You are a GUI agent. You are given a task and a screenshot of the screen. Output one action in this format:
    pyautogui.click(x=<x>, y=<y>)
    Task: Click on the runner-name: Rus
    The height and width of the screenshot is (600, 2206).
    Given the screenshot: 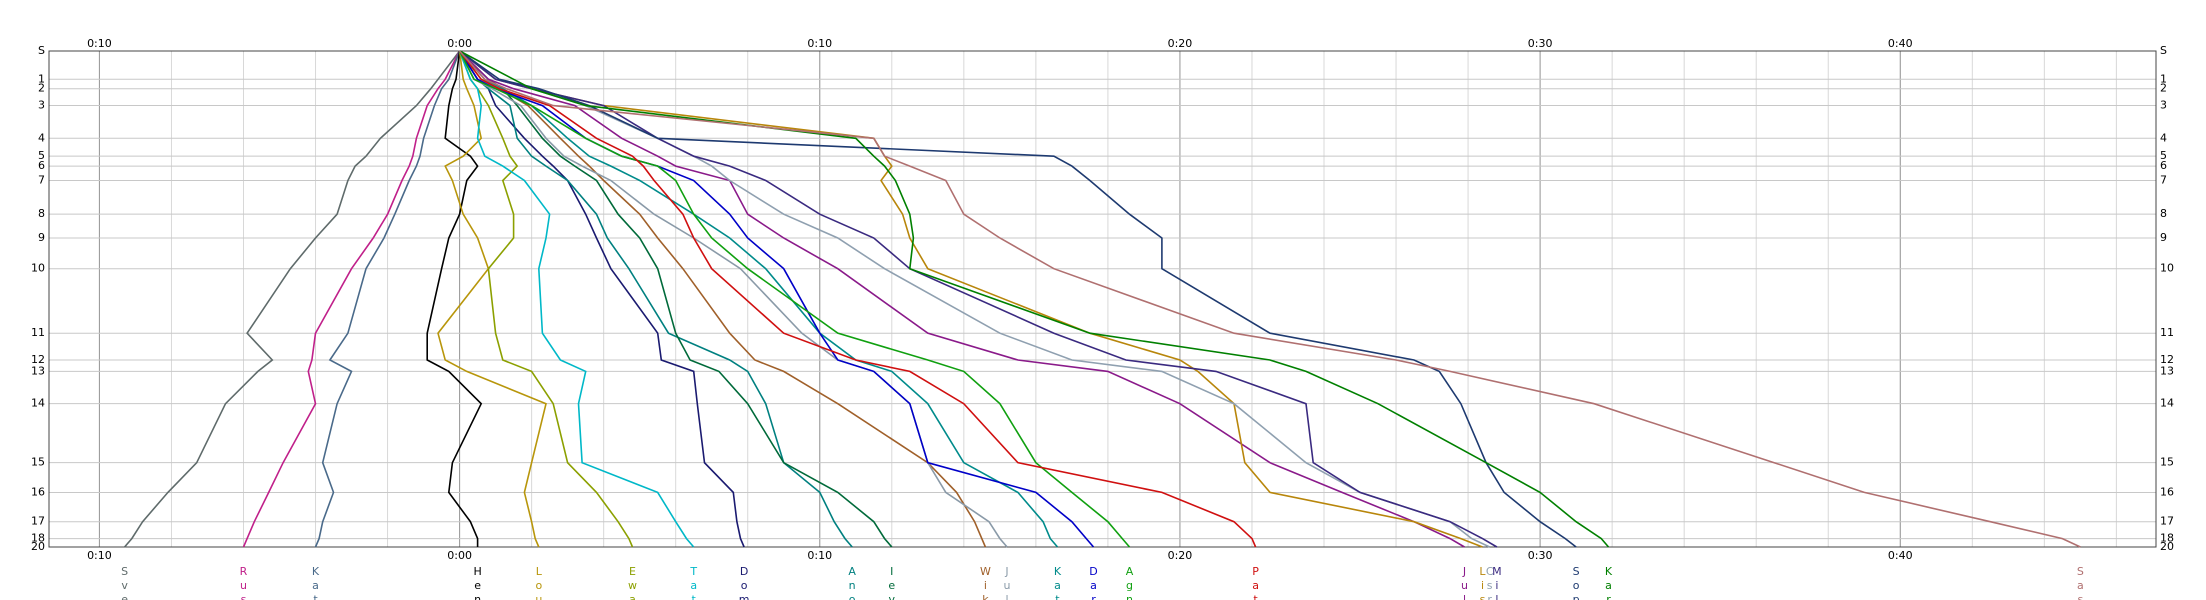 What is the action you would take?
    pyautogui.click(x=243, y=582)
    